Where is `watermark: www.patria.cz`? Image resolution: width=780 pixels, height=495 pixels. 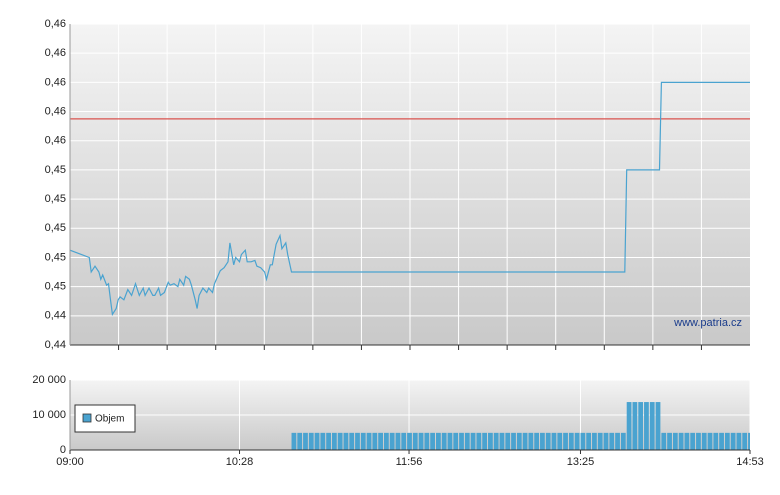
watermark: www.patria.cz is located at coordinates (707, 323).